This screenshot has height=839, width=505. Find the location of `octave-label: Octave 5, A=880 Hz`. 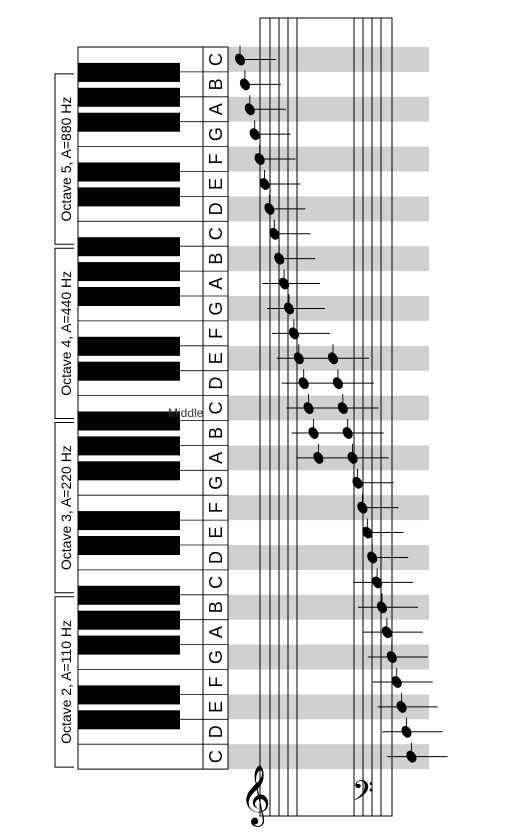

octave-label: Octave 5, A=880 Hz is located at coordinates (66, 159).